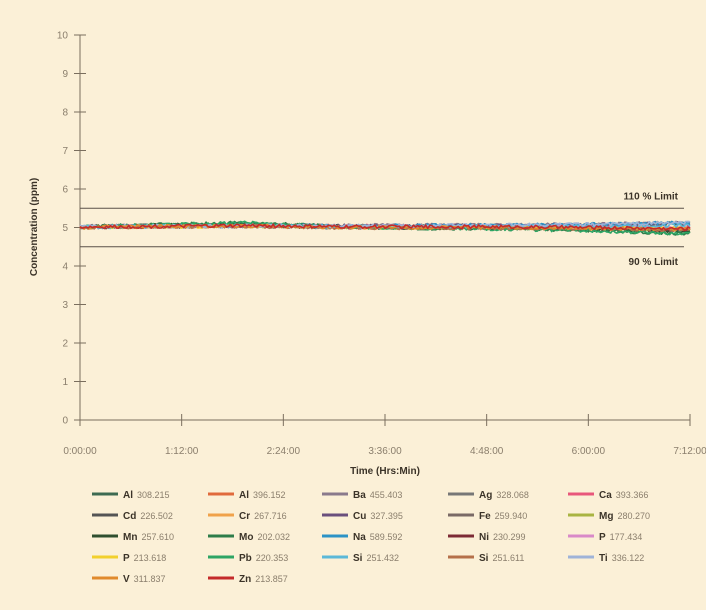 The height and width of the screenshot is (610, 706). I want to click on legend-label: Si 251.432, so click(376, 558).